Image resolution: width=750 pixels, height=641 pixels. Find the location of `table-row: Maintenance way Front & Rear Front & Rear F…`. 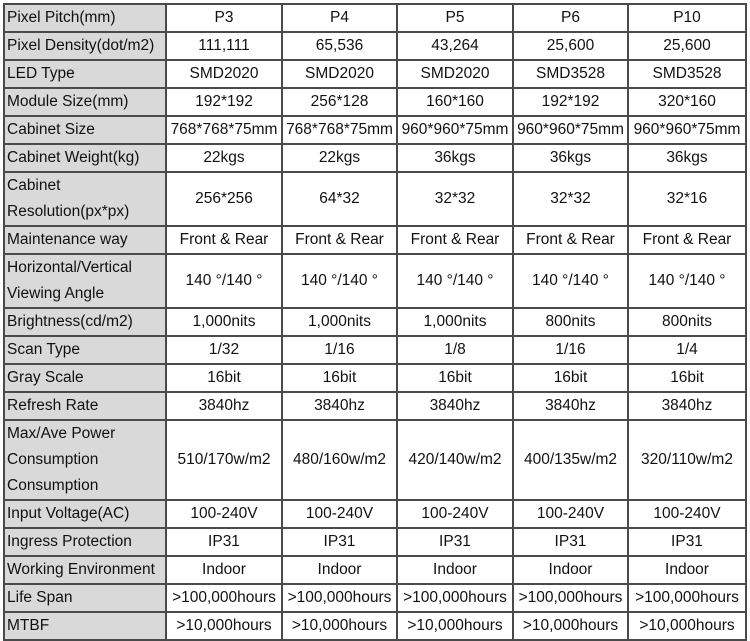

table-row: Maintenance way Front & Rear Front & Rear F… is located at coordinates (375, 240).